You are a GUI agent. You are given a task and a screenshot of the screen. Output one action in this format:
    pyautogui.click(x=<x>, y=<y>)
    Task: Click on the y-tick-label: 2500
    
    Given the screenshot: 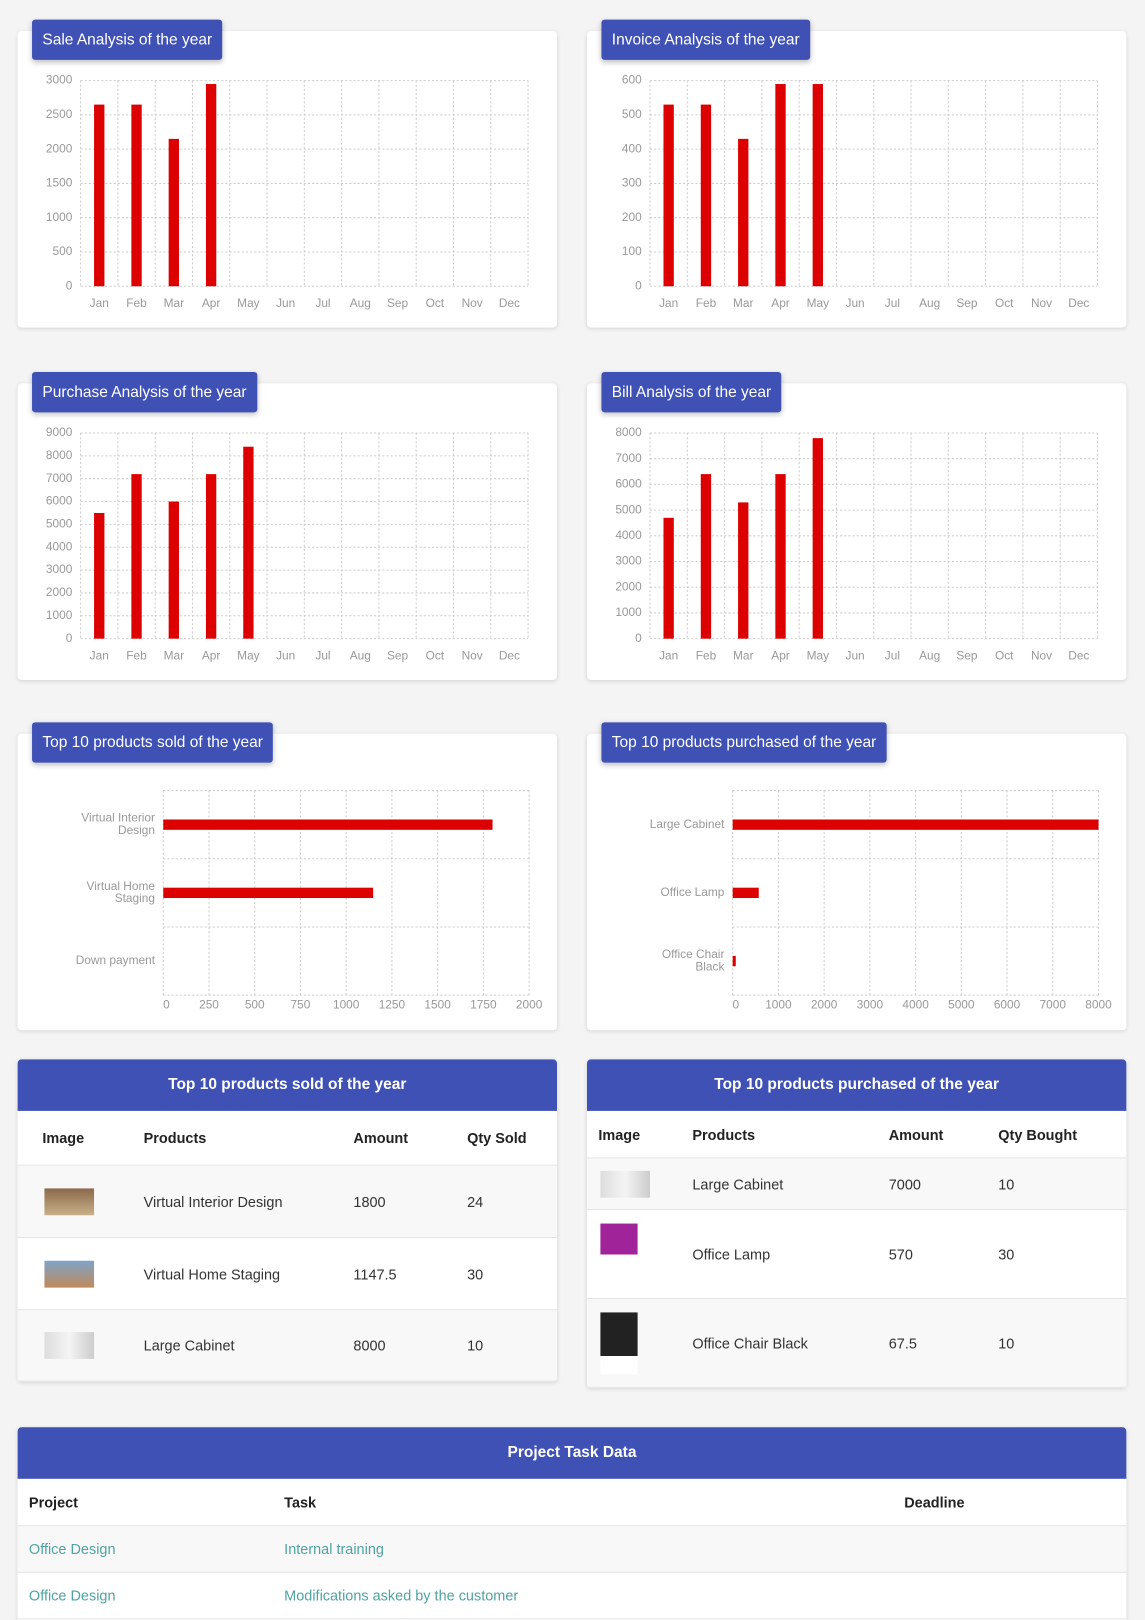 What is the action you would take?
    pyautogui.click(x=59, y=114)
    